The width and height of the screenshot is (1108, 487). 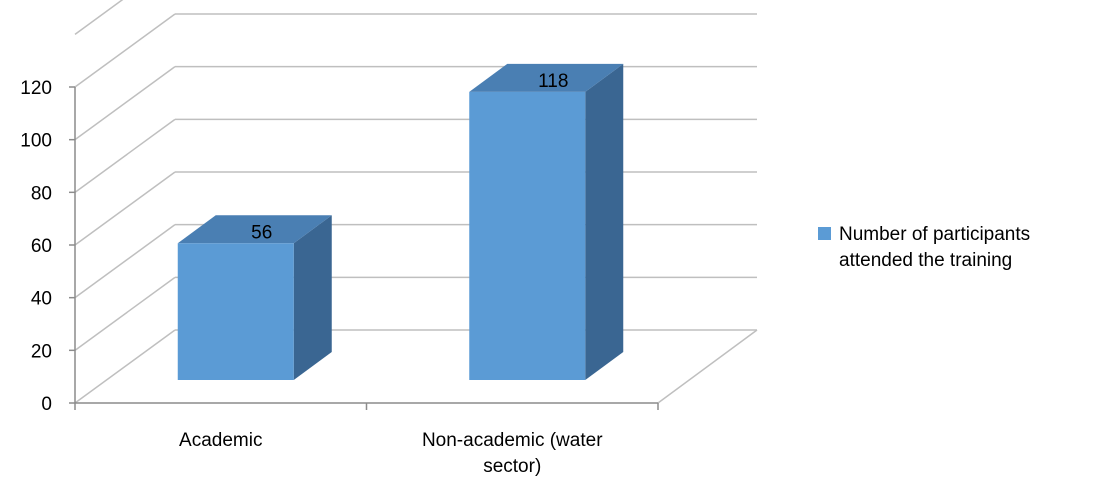 What do you see at coordinates (409, 157) in the screenshot?
I see `data-labels: 56 118` at bounding box center [409, 157].